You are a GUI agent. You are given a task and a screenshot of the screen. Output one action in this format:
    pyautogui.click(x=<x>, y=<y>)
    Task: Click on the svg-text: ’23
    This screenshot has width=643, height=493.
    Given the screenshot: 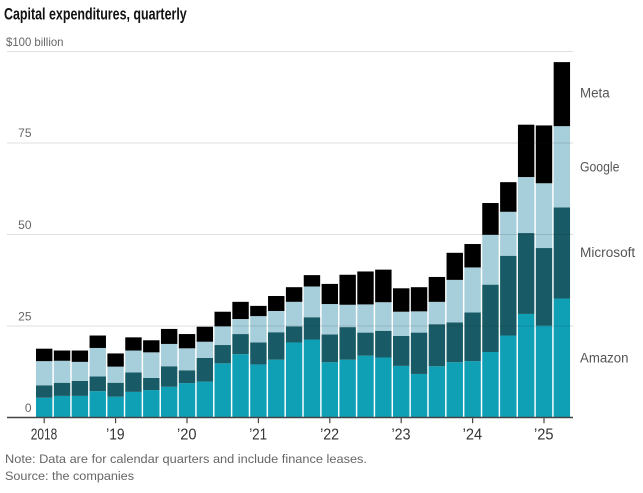 What is the action you would take?
    pyautogui.click(x=401, y=434)
    